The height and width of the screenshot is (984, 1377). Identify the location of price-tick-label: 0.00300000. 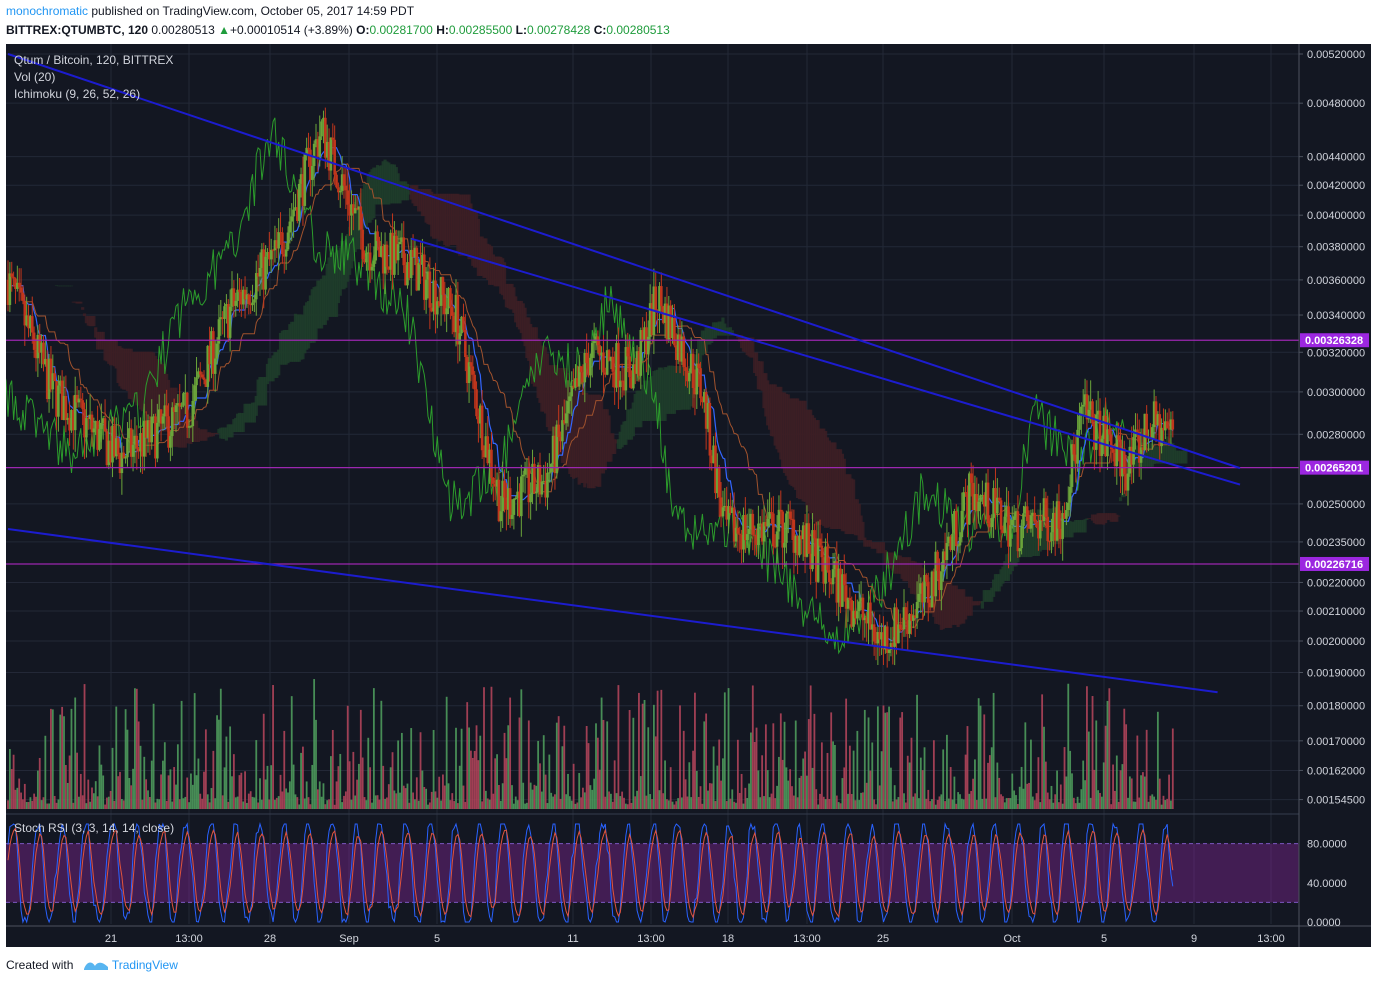
(1336, 393).